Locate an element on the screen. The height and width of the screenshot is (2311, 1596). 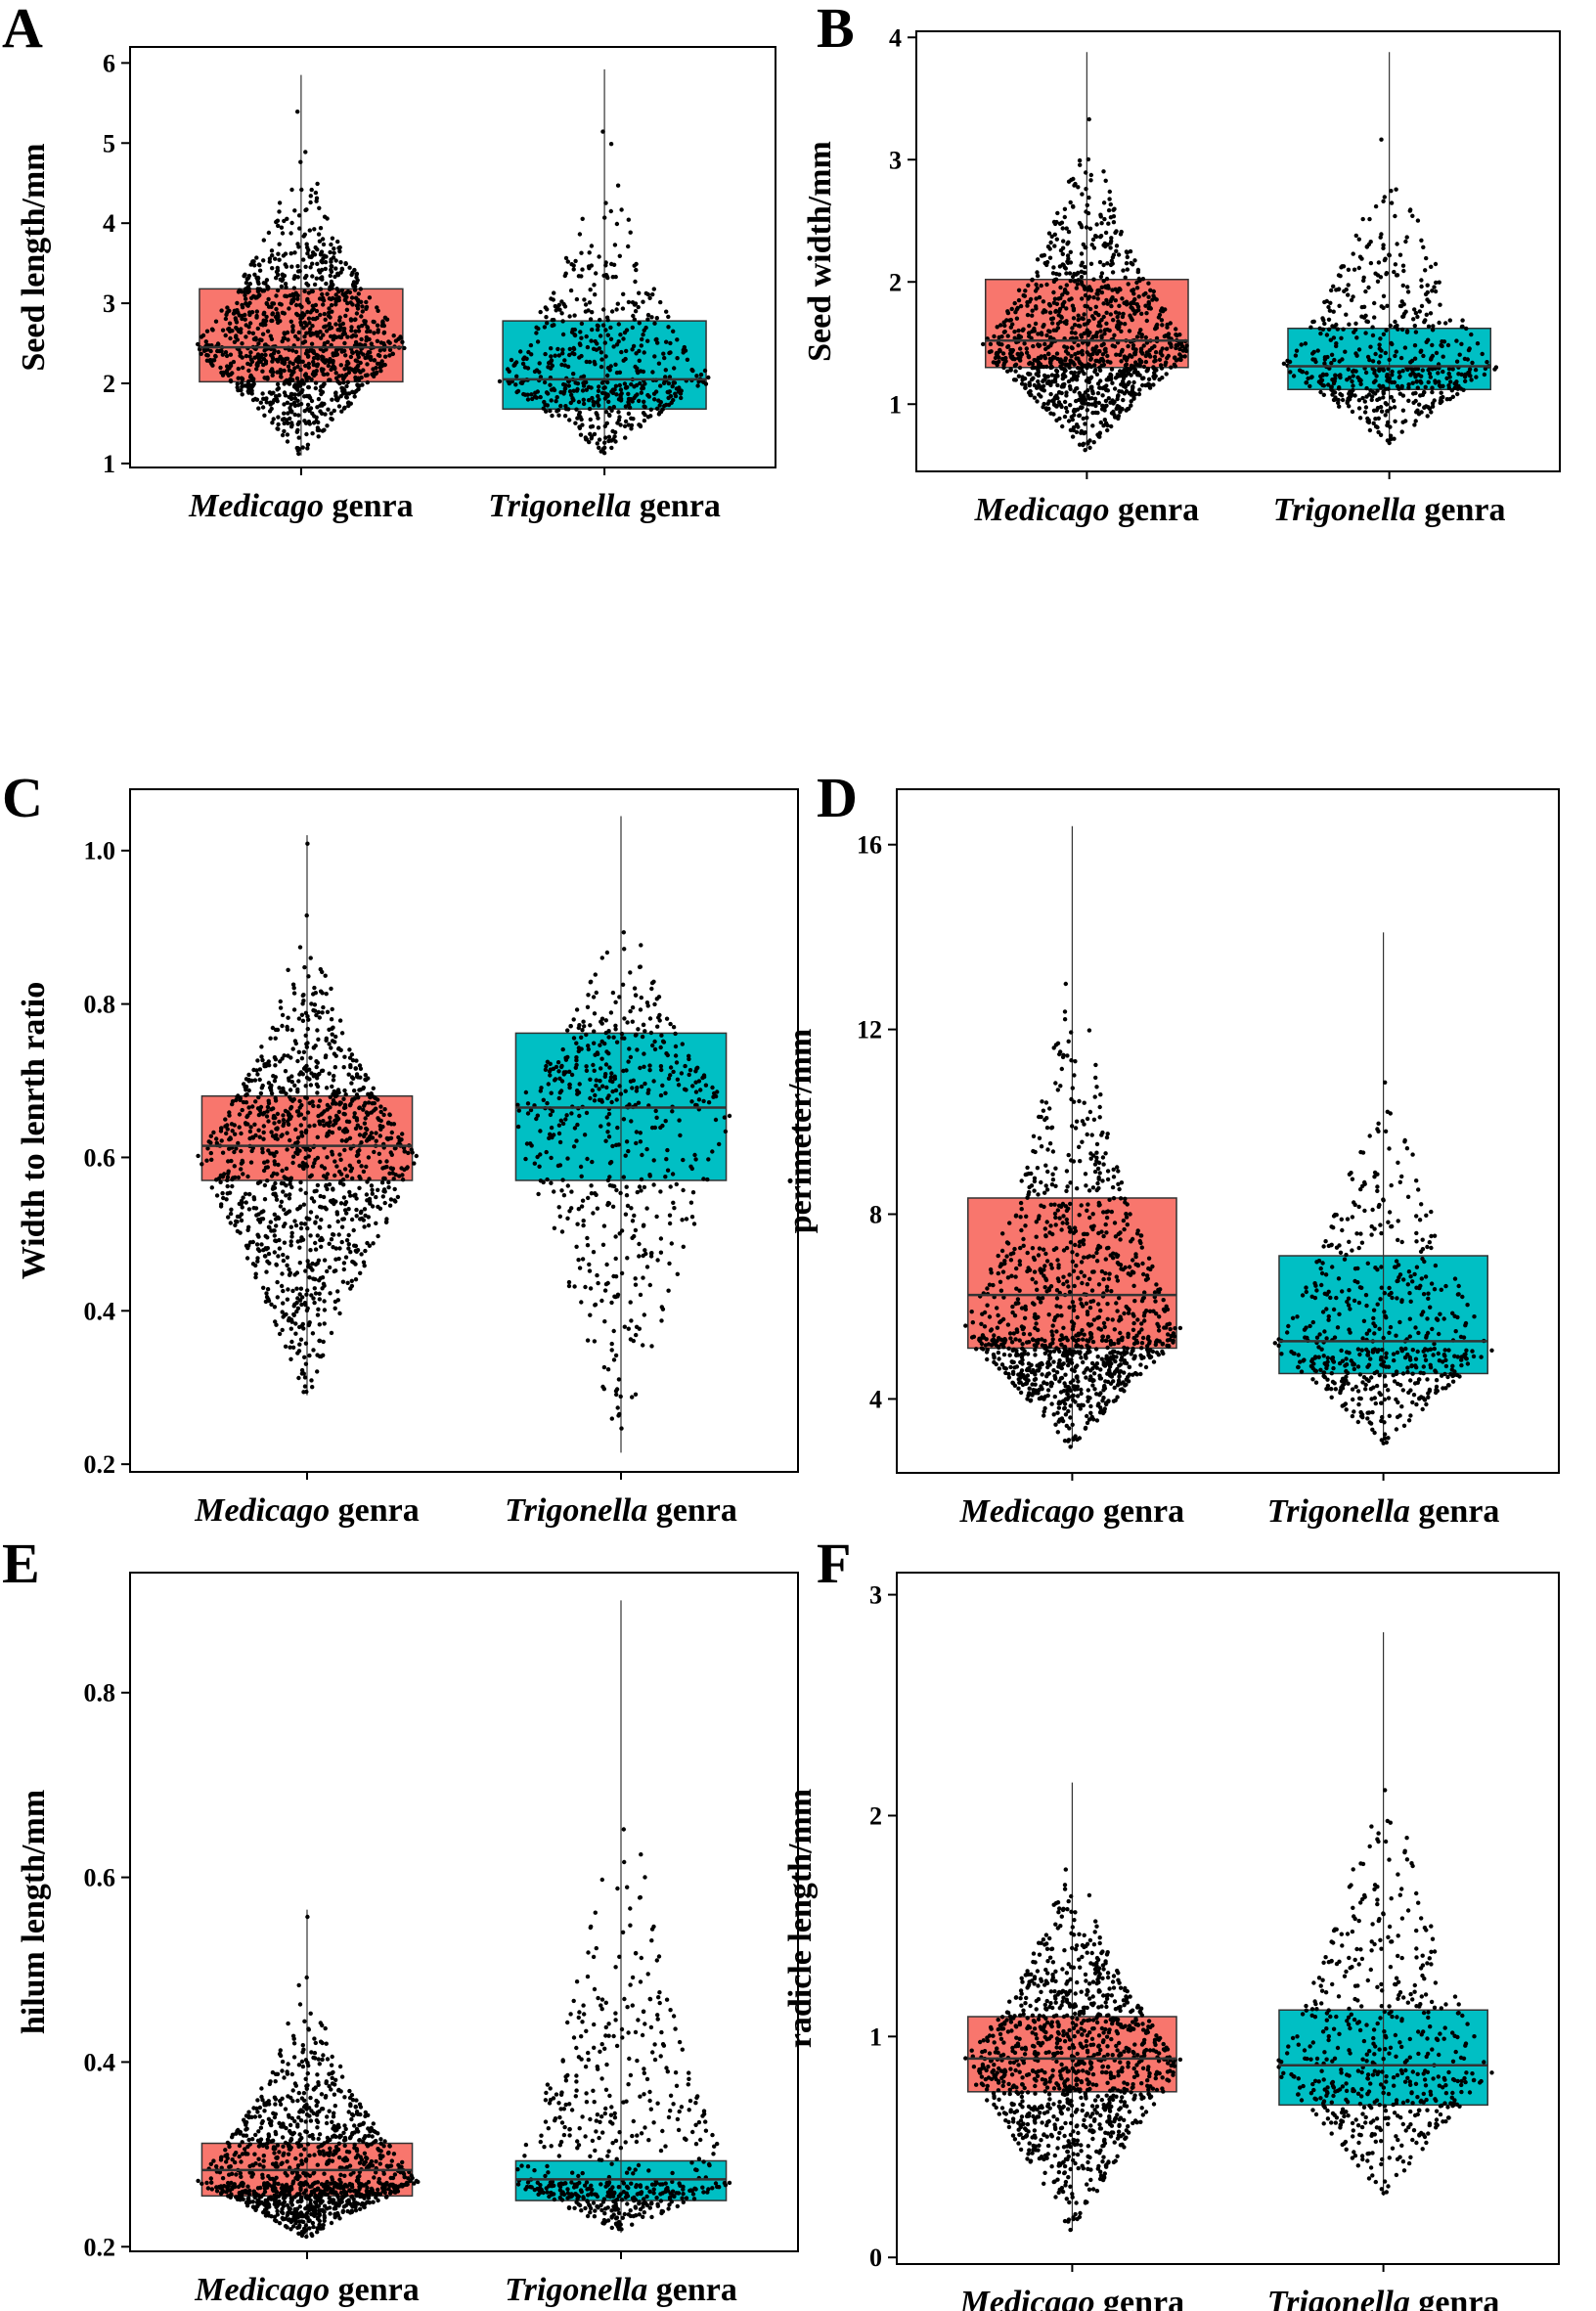
y-tick-label: 2 is located at coordinates (109, 384).